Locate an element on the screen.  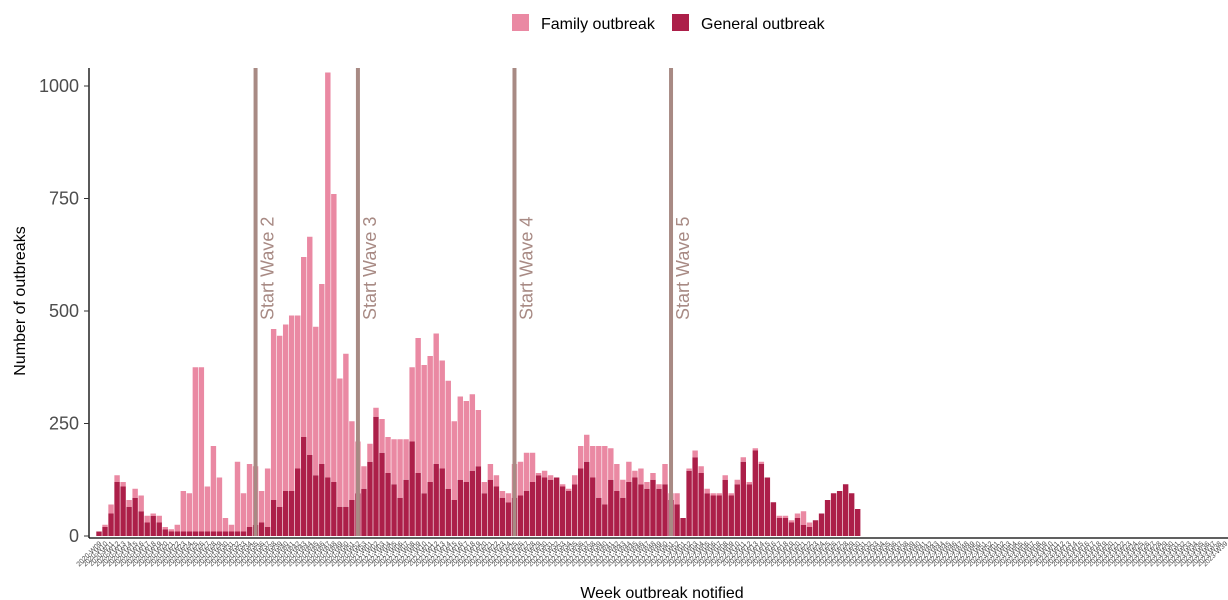
legend-swatch-family is located at coordinates (520, 22).